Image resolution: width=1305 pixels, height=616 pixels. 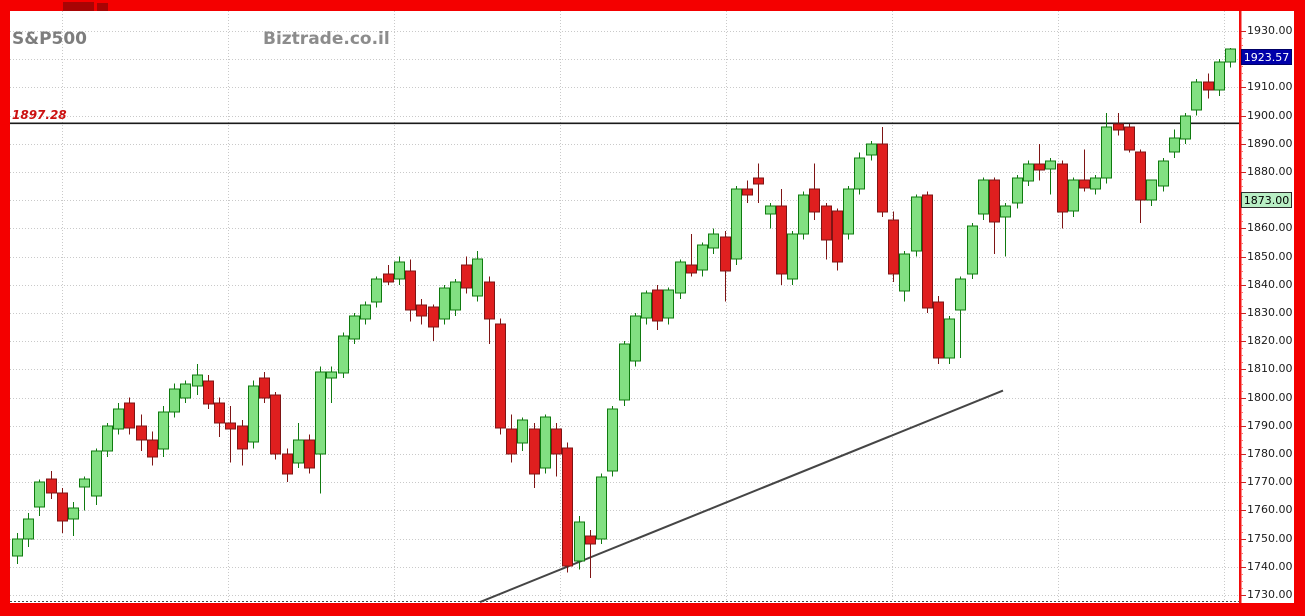 I want to click on axis-price-label: 1800.00, so click(x=1270, y=397).